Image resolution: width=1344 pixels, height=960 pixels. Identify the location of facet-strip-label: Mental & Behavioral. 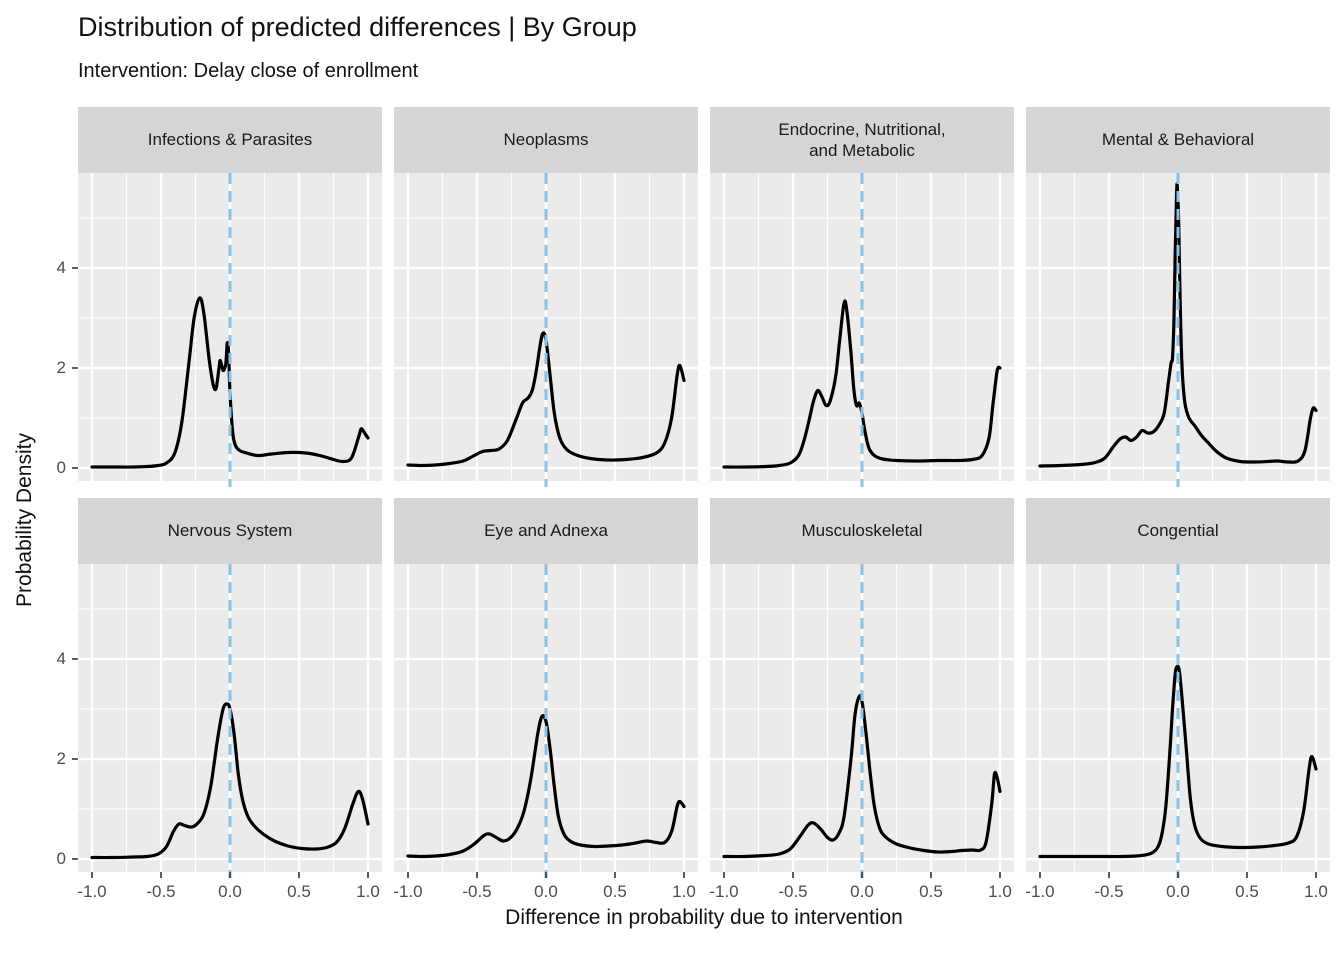
(1178, 140).